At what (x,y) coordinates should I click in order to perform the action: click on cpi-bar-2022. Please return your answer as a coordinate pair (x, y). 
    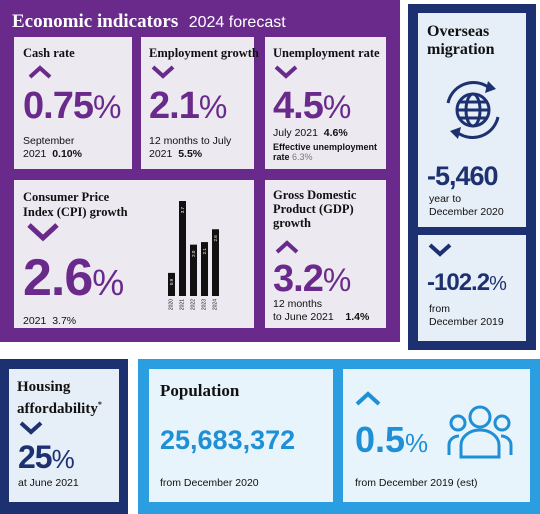
    Looking at the image, I should click on (193, 270).